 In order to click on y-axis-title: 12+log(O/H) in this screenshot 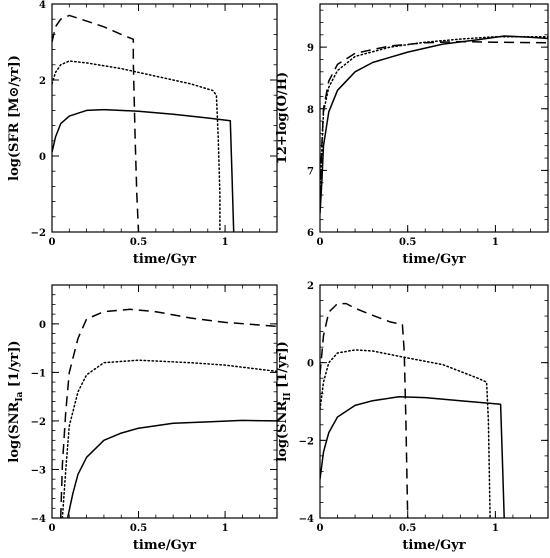, I will do `click(282, 118)`.